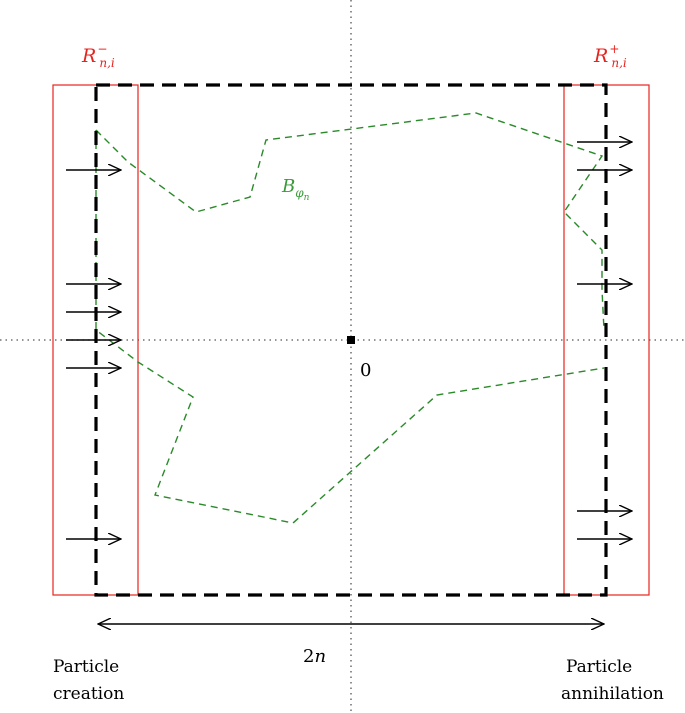 This screenshot has width=685, height=713. I want to click on origin-label: 0, so click(365, 370).